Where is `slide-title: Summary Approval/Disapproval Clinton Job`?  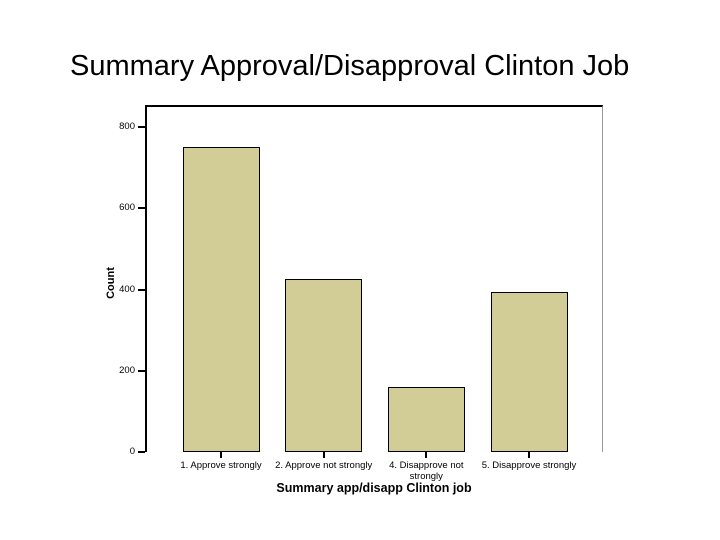
slide-title: Summary Approval/Disapproval Clinton Job is located at coordinates (350, 66).